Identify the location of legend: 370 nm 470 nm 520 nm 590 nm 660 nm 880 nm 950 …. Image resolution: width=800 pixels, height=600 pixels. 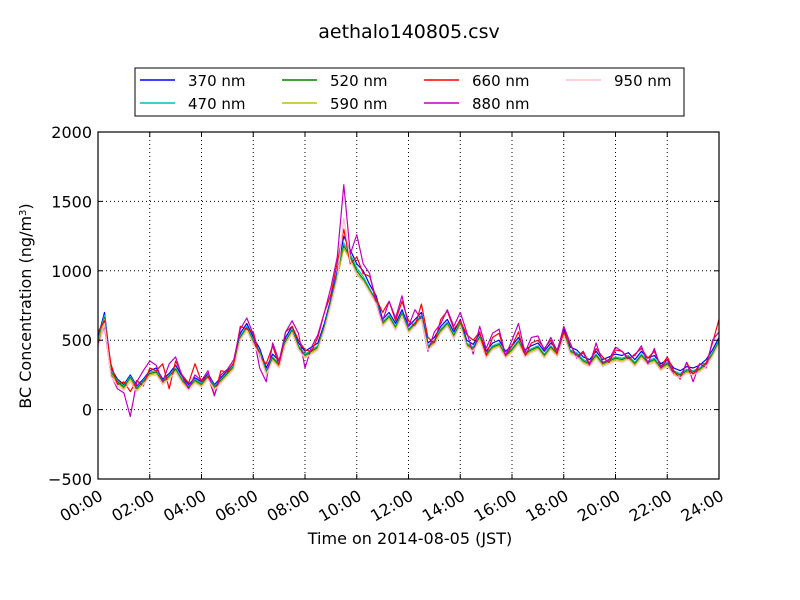
(409, 92).